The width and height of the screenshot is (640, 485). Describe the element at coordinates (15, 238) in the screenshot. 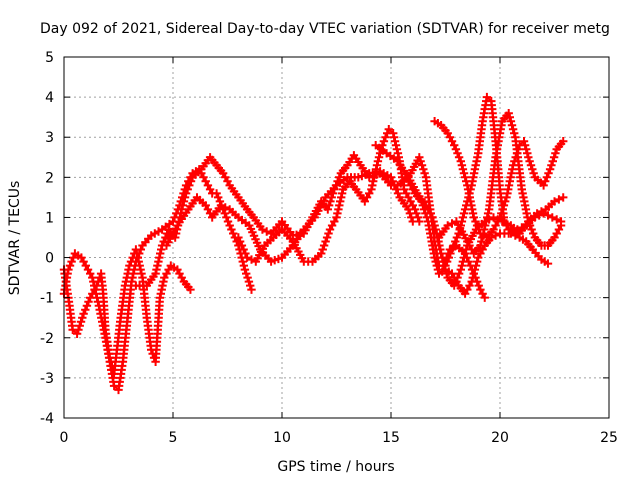

I see `y-axis-label: SDTVAR / TECUs` at that location.